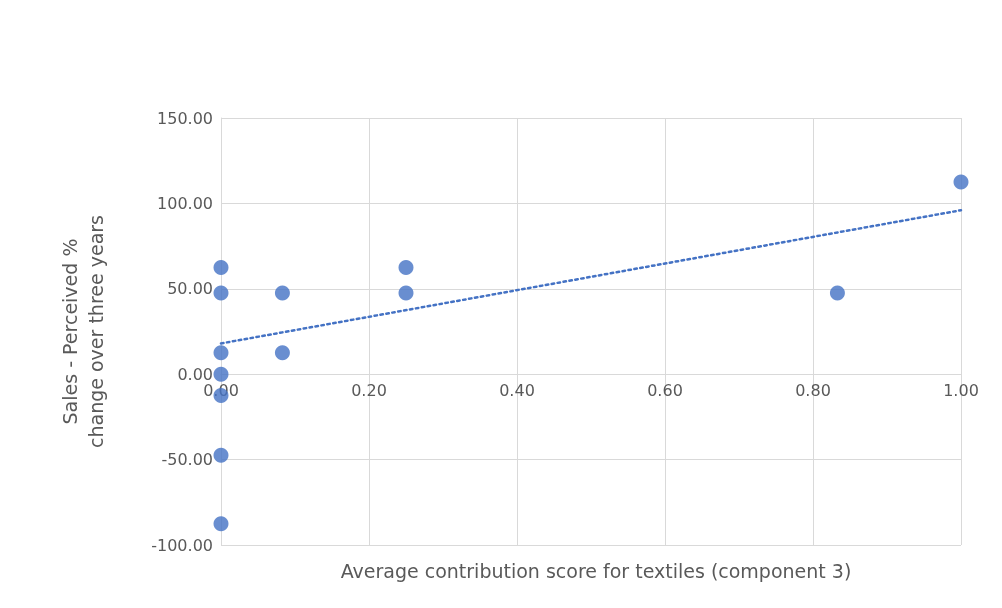  I want to click on x-tick-label: 0.80, so click(813, 390).